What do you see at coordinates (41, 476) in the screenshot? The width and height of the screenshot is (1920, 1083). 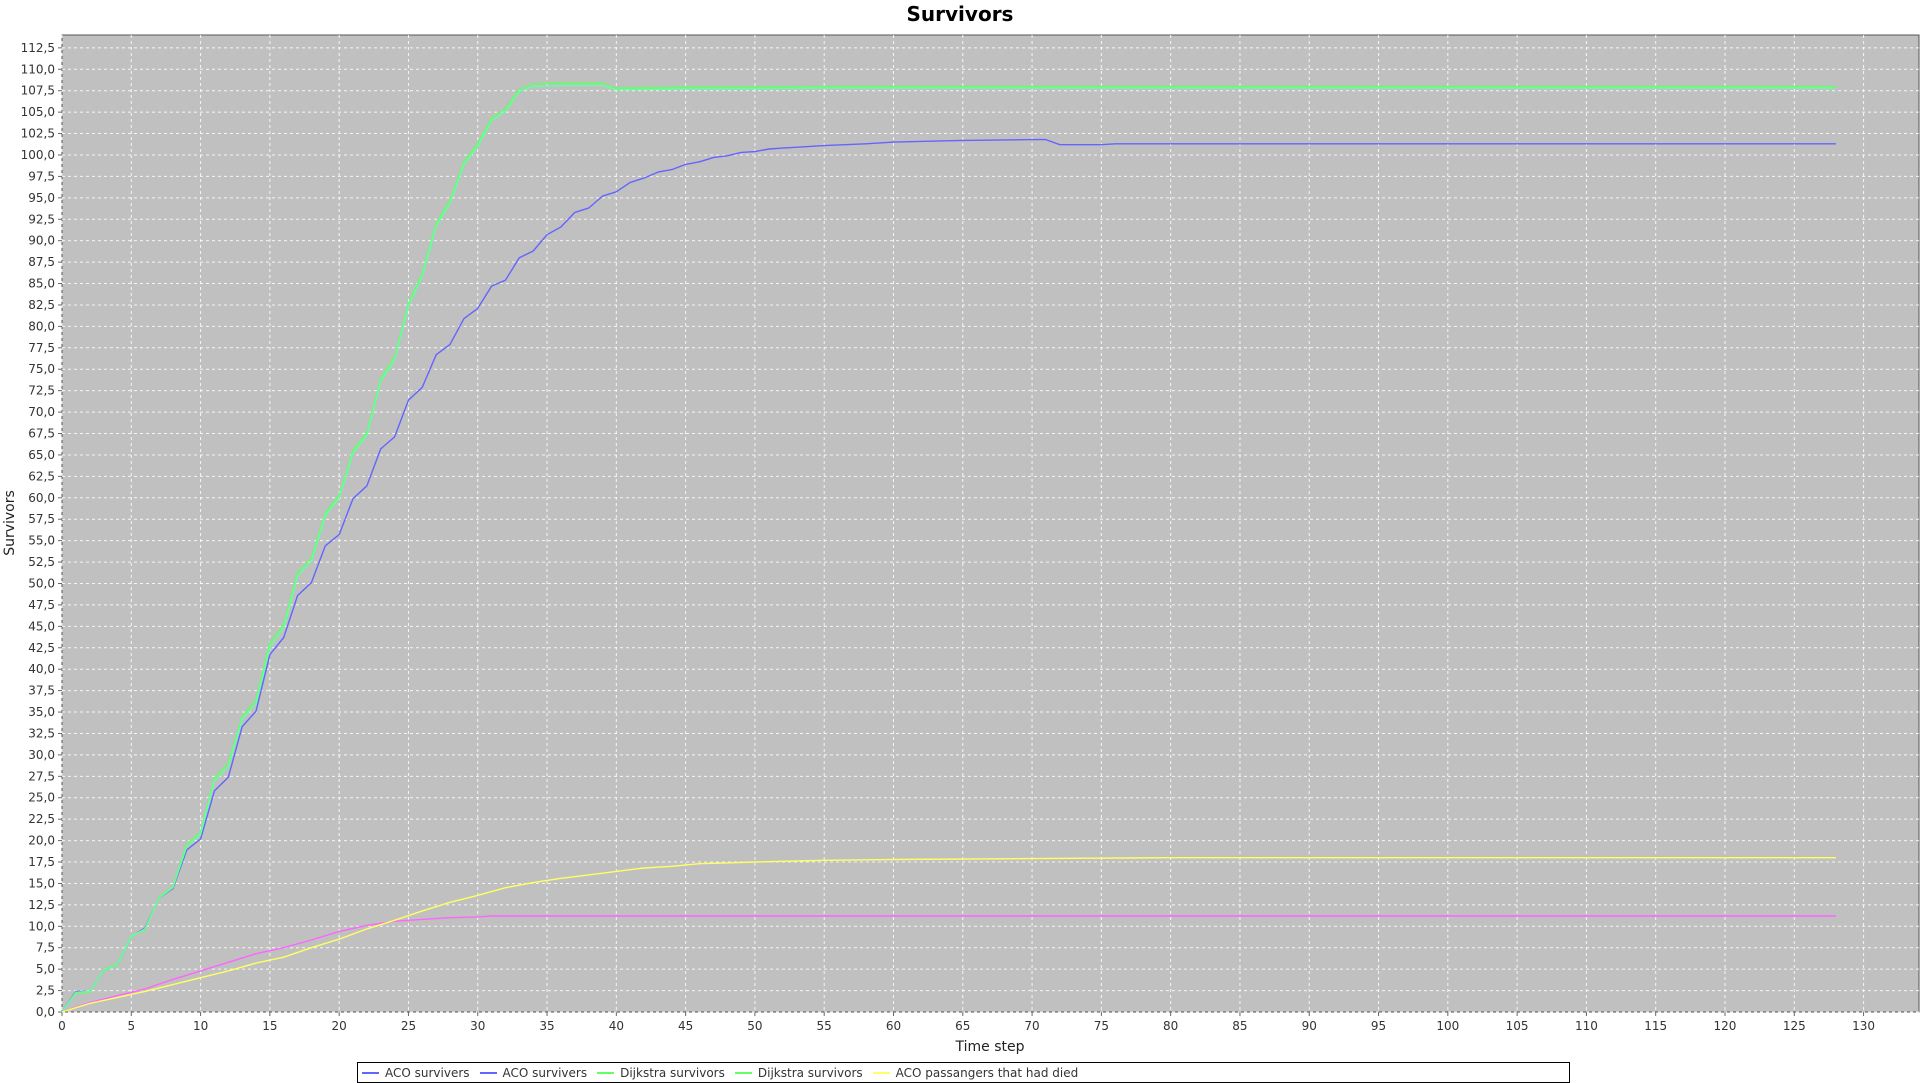 I see `y-tick-label: 62,5` at bounding box center [41, 476].